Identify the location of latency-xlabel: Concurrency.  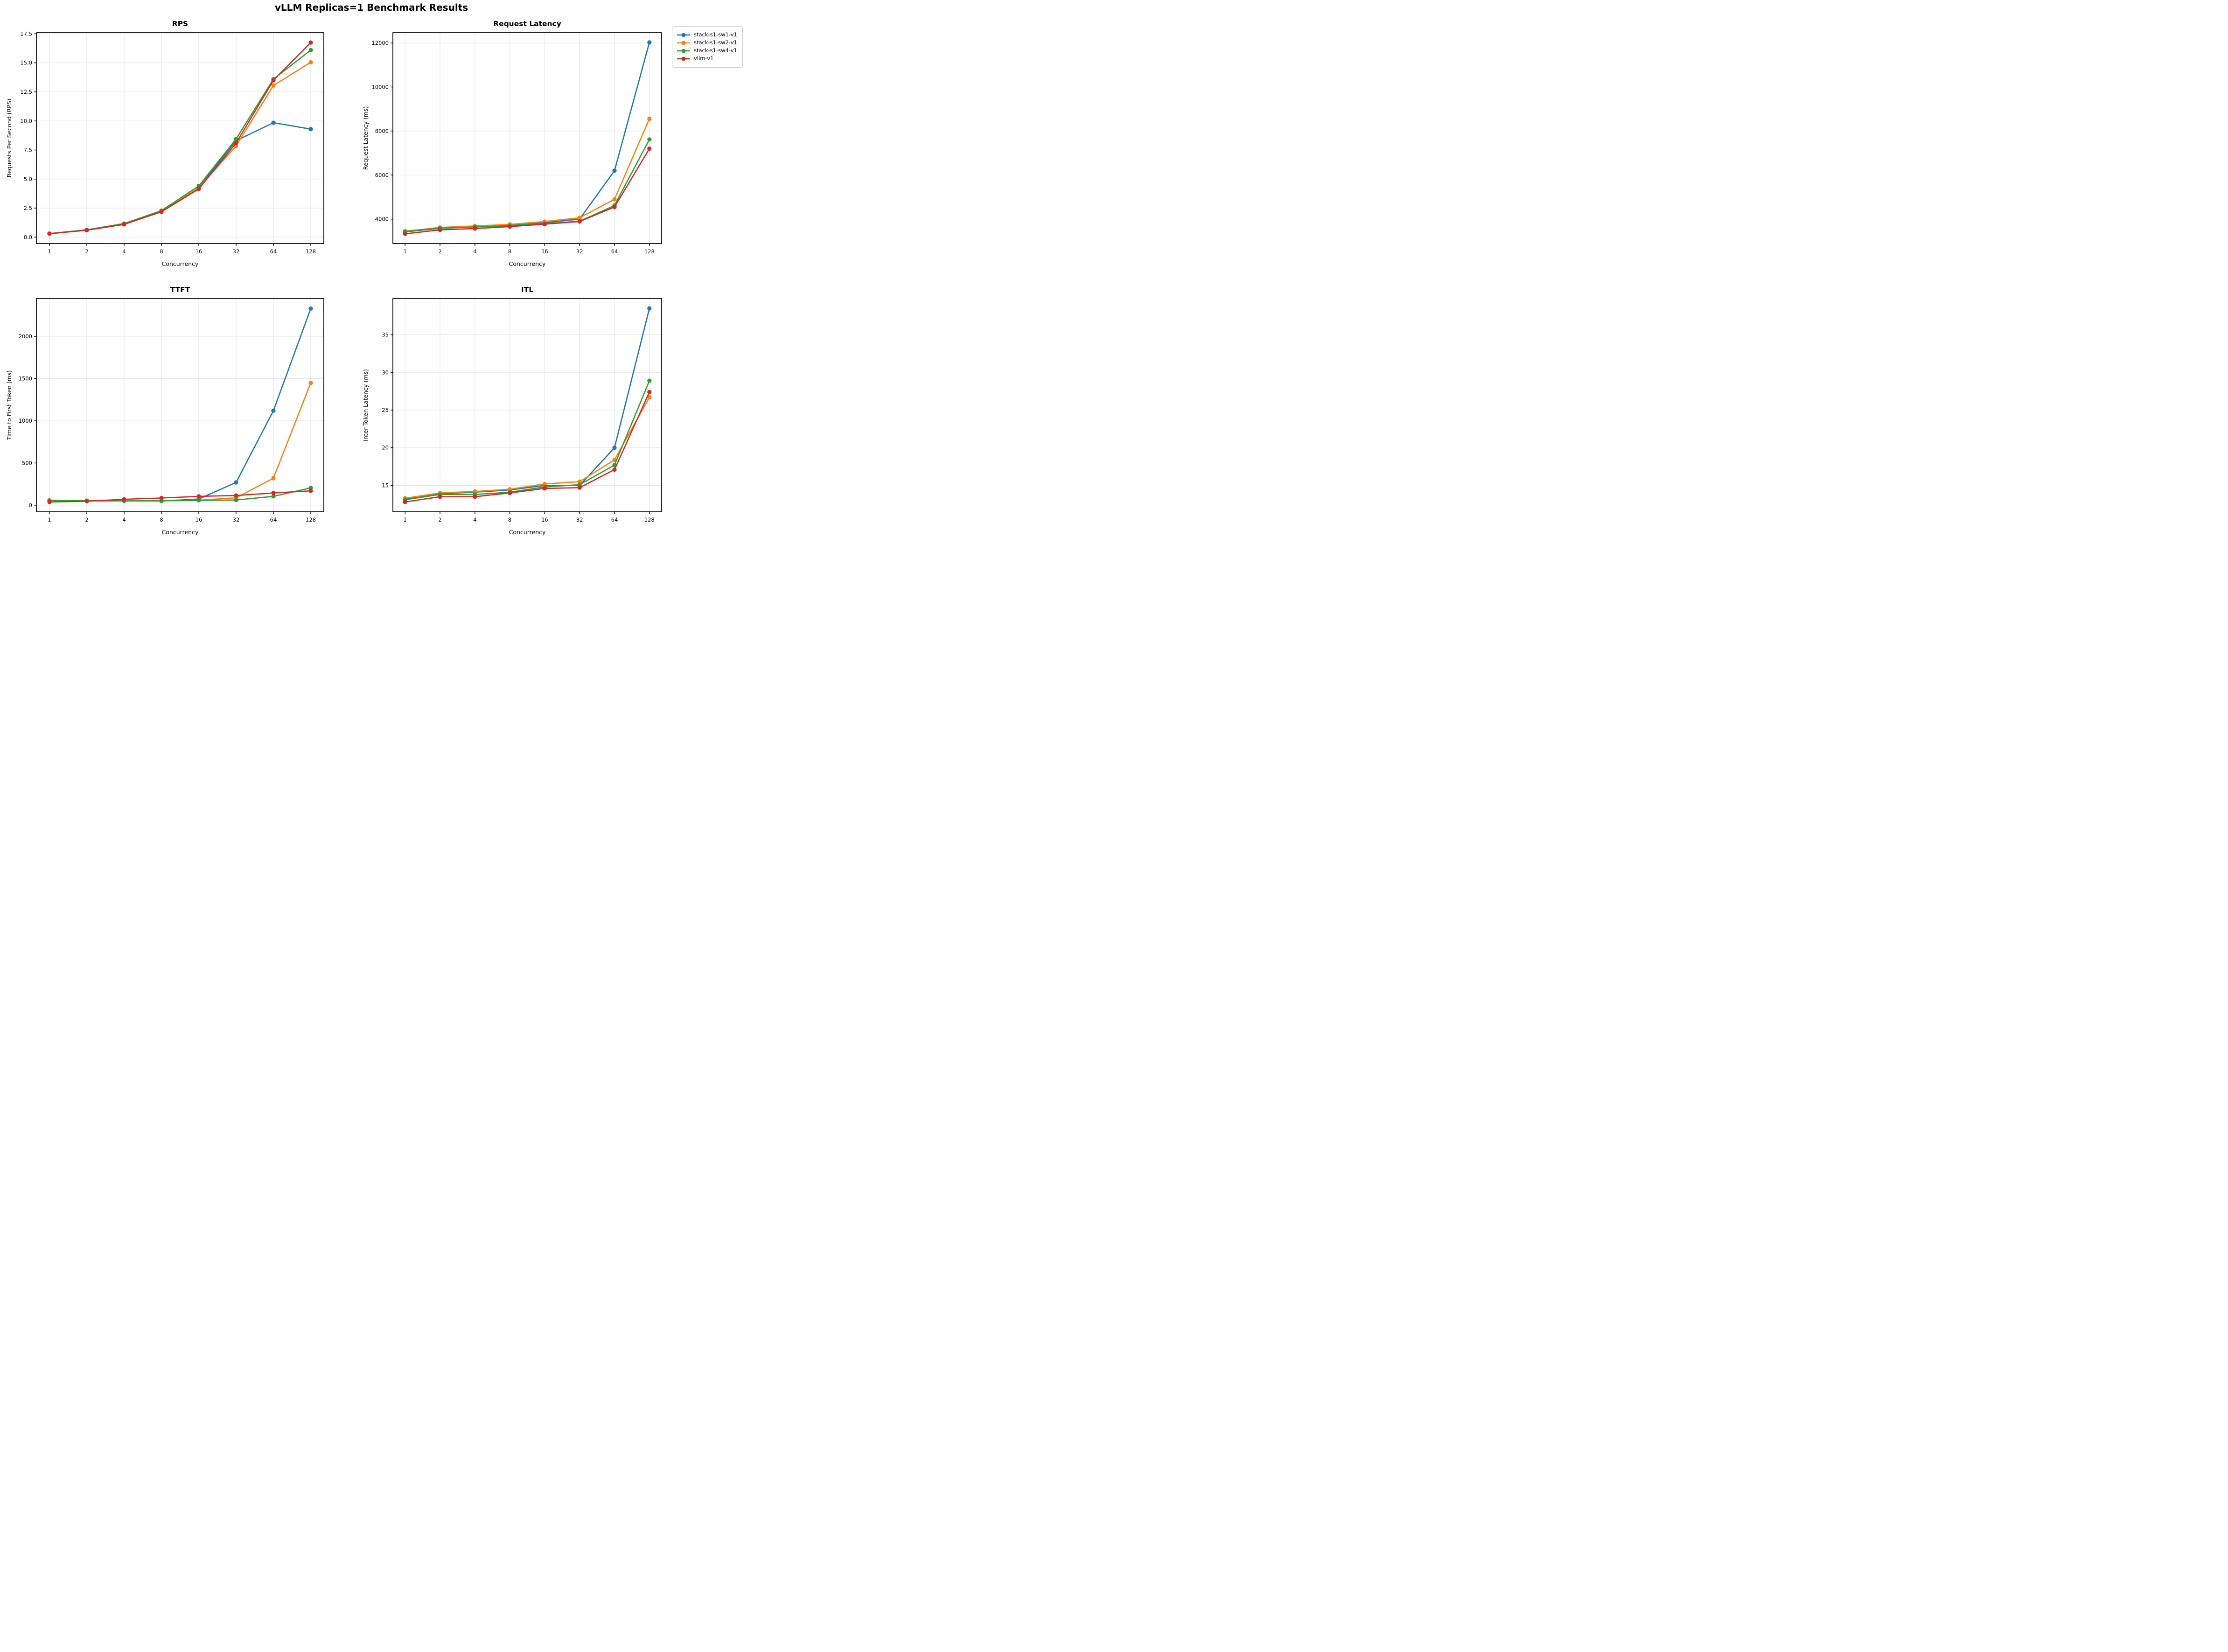
(527, 263).